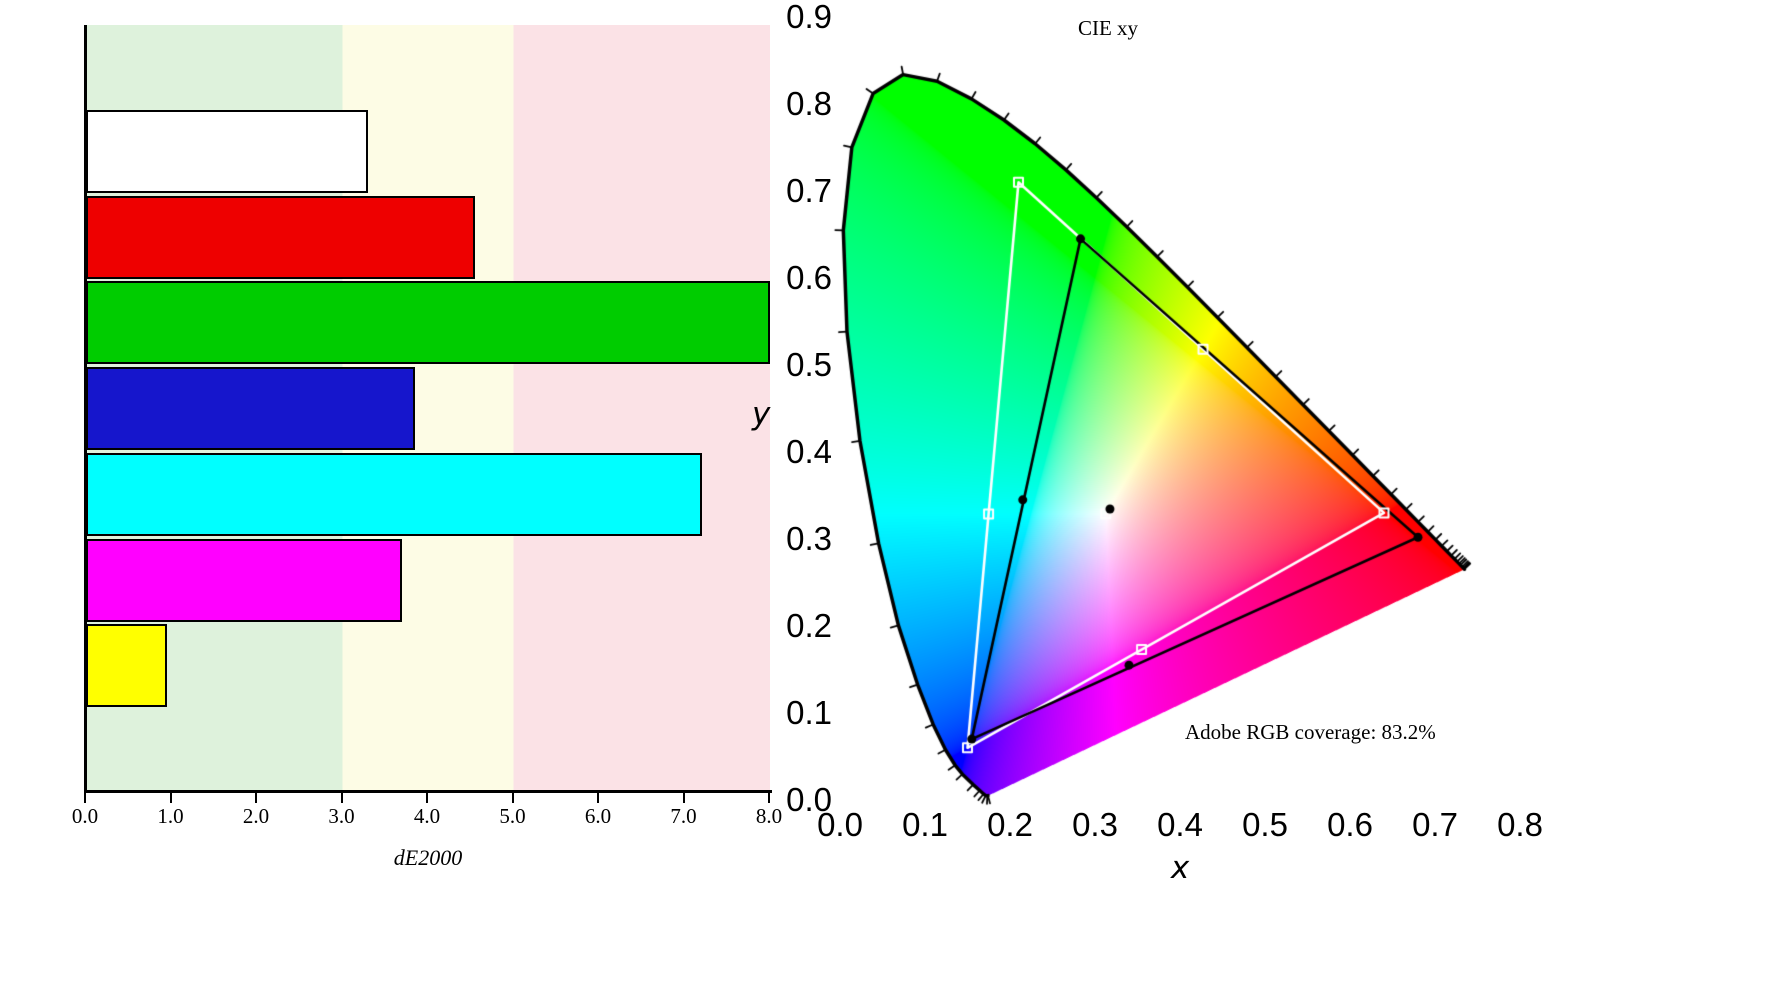 This screenshot has width=1777, height=1000. What do you see at coordinates (85, 409) in the screenshot?
I see `y-axis-line` at bounding box center [85, 409].